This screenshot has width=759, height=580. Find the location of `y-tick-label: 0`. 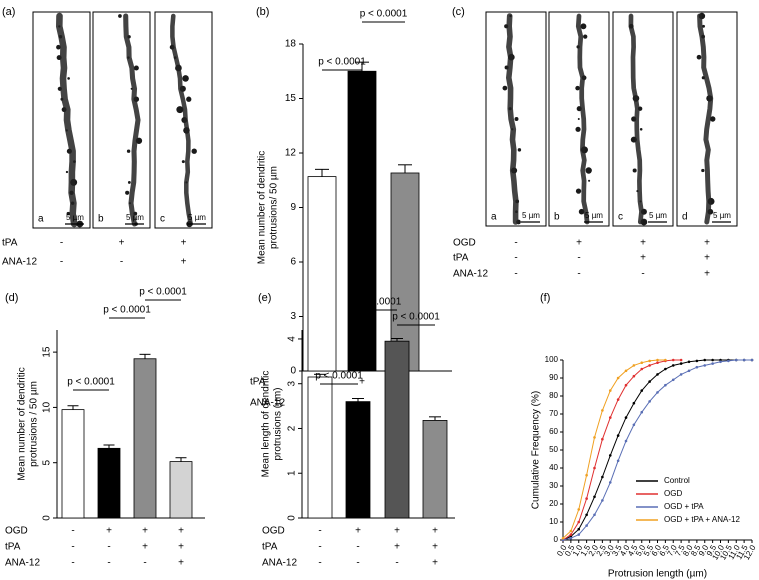

y-tick-label: 0 is located at coordinates (556, 539).